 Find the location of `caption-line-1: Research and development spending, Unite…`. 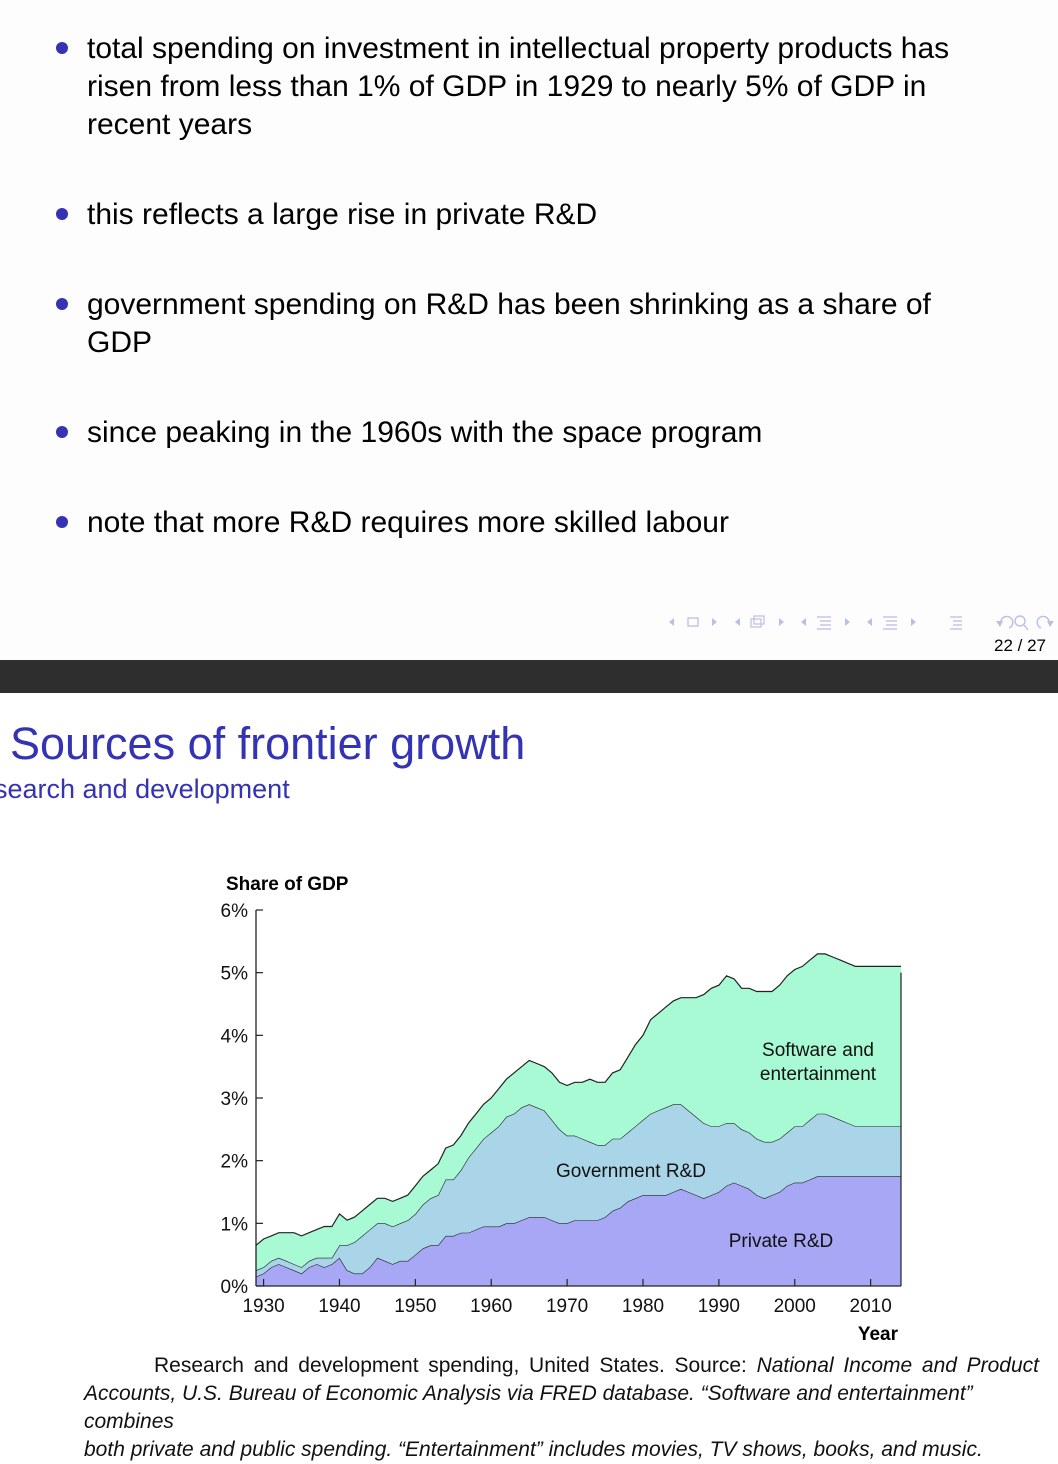

caption-line-1: Research and development spending, Unite… is located at coordinates (561, 1366).